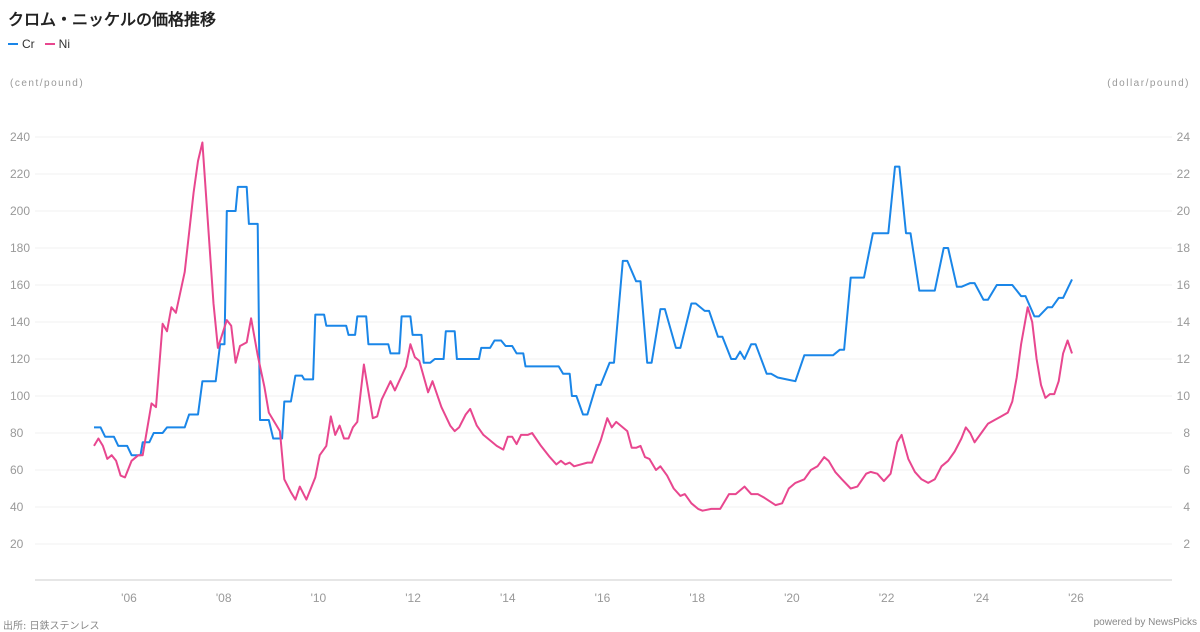 Image resolution: width=1200 pixels, height=632 pixels. Describe the element at coordinates (64, 44) in the screenshot. I see `legend-label-ni: Ni` at that location.